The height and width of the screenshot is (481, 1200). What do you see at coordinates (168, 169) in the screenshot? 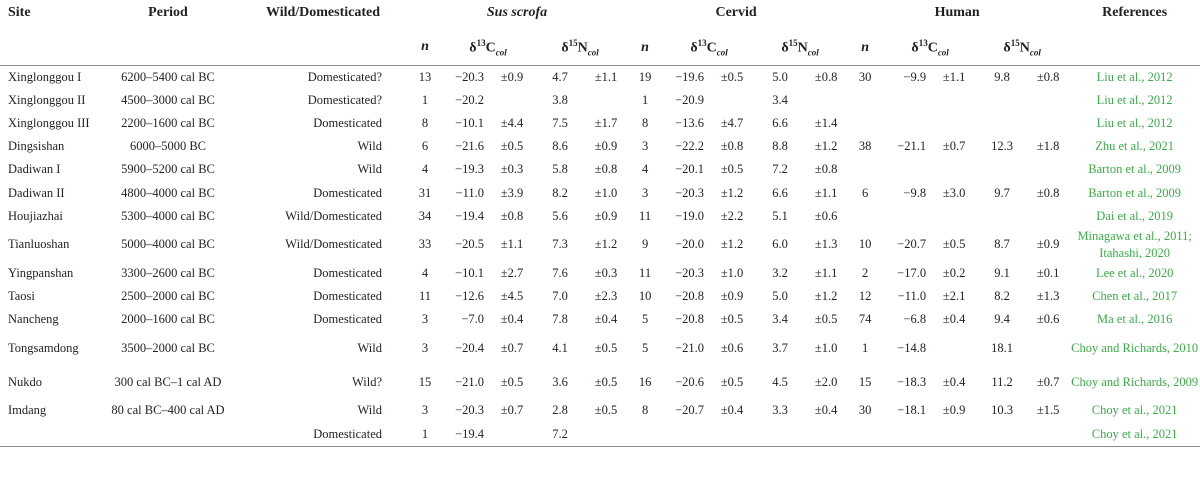
I see `cell-period: 5900–5200 cal BC` at bounding box center [168, 169].